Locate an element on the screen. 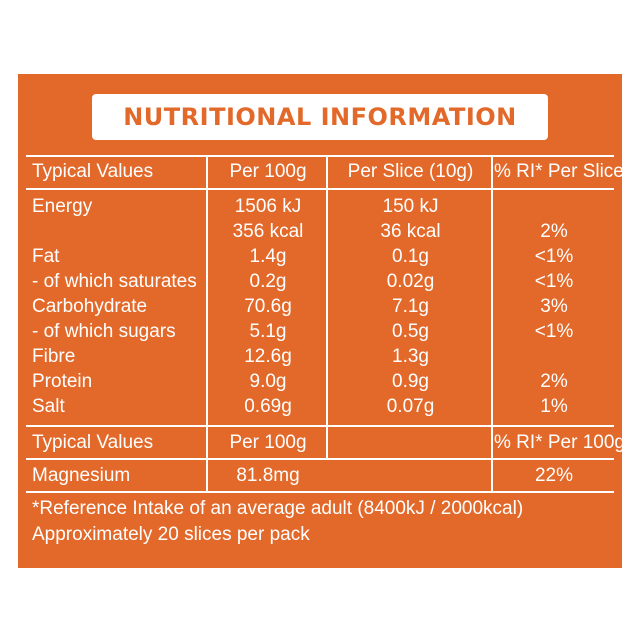 The width and height of the screenshot is (640, 640). mineral-ri: 22% is located at coordinates (554, 475).